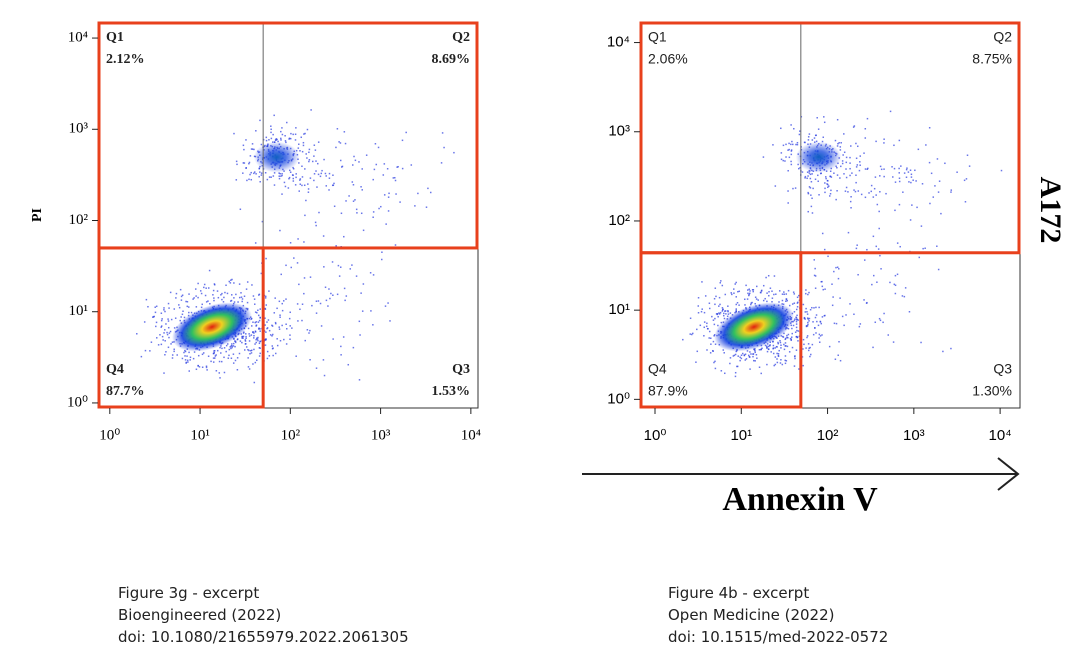 The image size is (1080, 672). Describe the element at coordinates (818, 157) in the screenshot. I see `density-core` at that location.